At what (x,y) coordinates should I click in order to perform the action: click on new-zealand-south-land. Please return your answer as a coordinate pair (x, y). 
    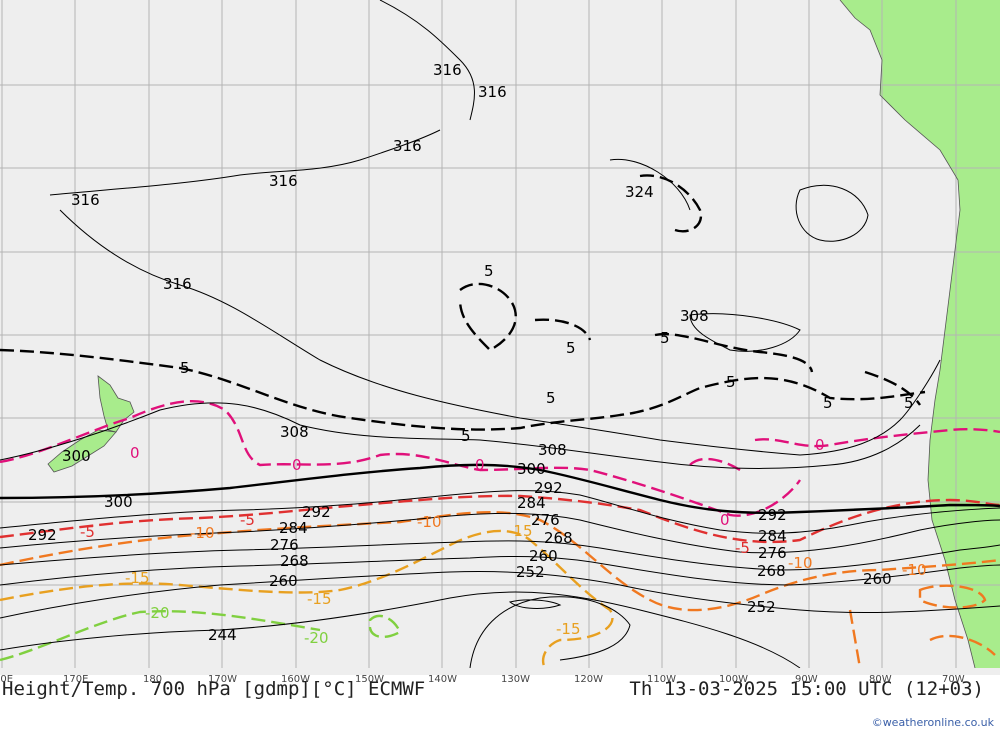
    Looking at the image, I should click on (82, 451).